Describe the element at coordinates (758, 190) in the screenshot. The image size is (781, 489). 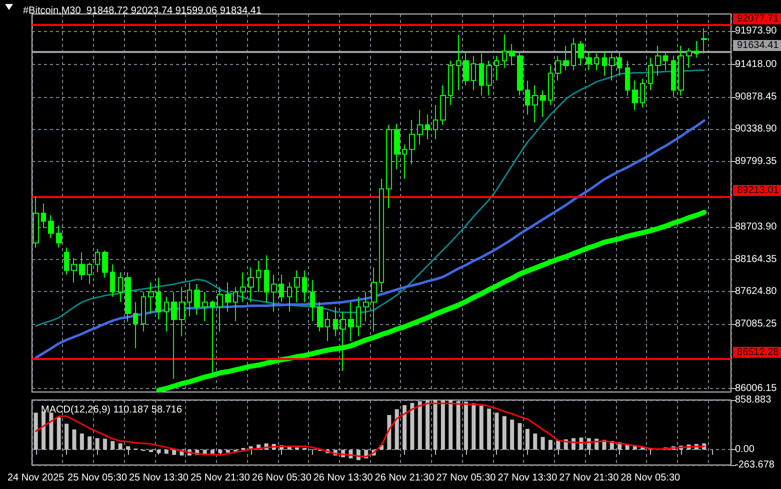
I see `ref-line-label: 89213.01` at that location.